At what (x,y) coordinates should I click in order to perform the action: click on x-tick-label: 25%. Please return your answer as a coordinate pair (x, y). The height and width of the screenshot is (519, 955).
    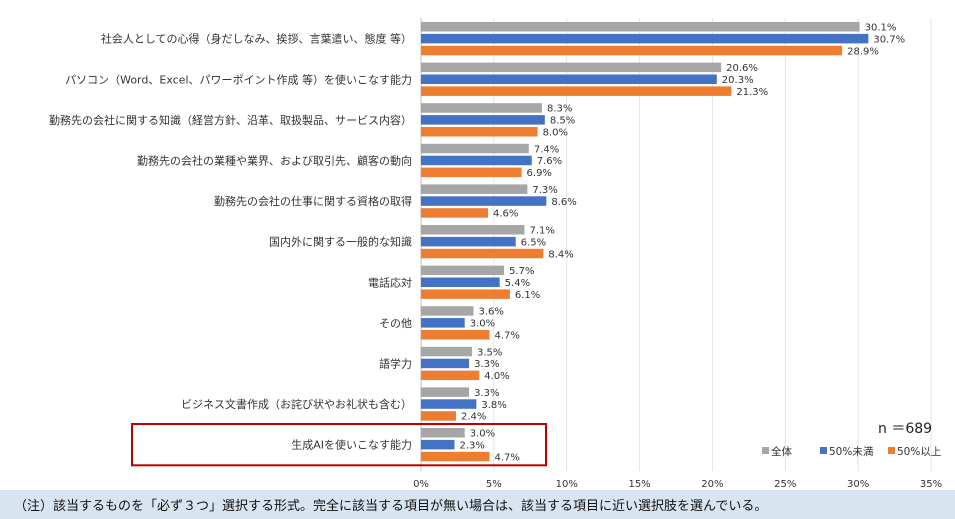
    Looking at the image, I should click on (785, 484).